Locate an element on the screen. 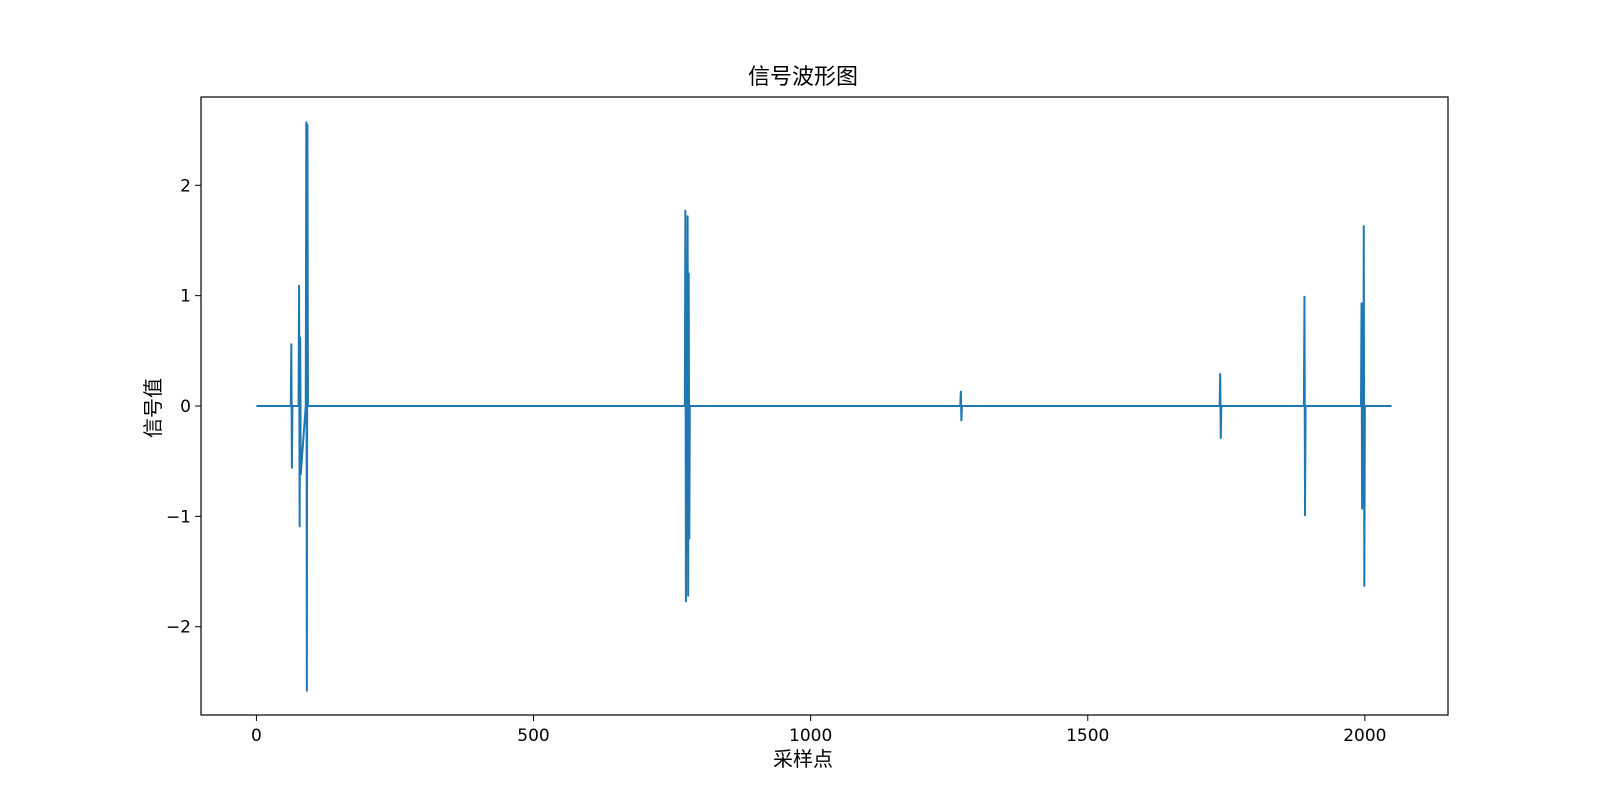 This screenshot has width=1600, height=804. x-tick-label: 0 is located at coordinates (256, 736).